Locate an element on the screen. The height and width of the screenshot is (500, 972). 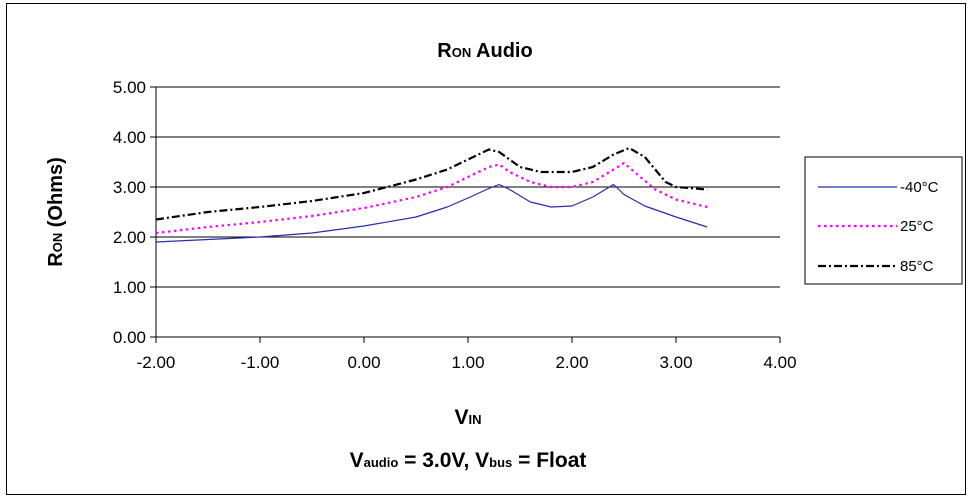
y-tick-label: 3.00 is located at coordinates (129, 187).